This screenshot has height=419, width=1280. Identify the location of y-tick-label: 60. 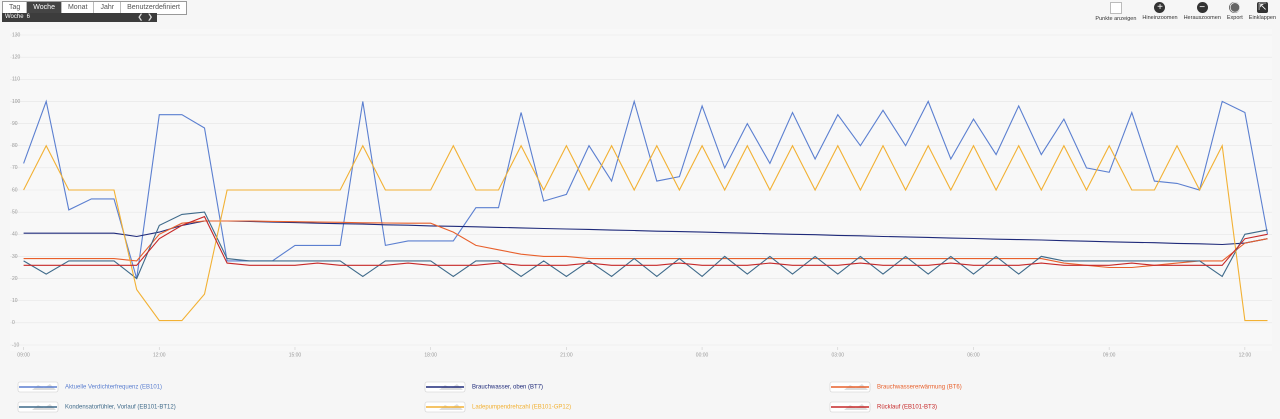
(15, 190).